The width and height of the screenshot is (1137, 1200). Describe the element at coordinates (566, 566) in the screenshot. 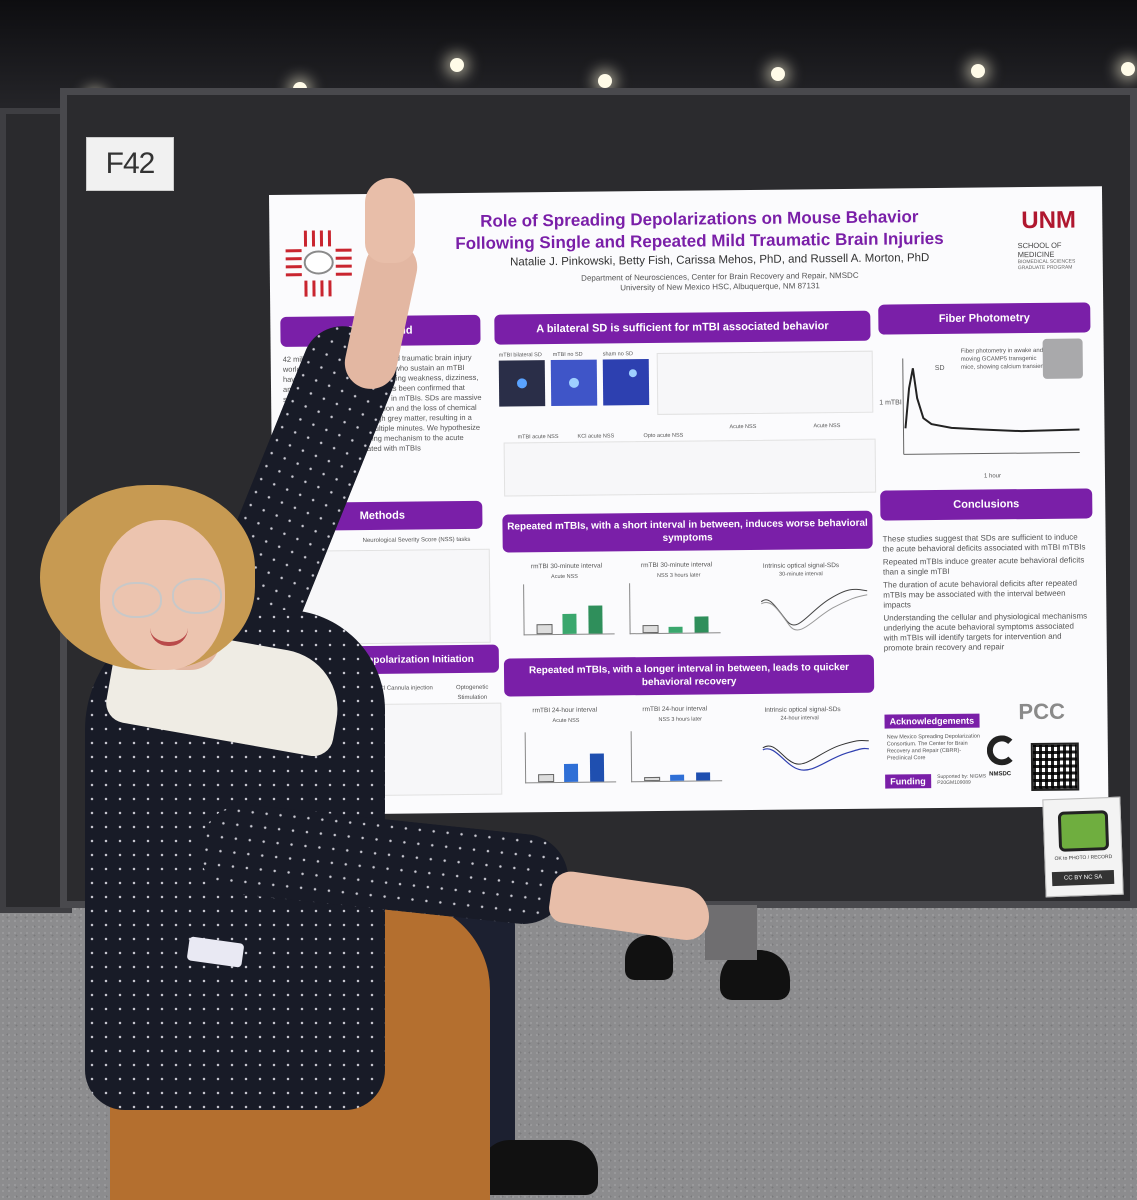

I see `short-chart-title-1: rmTBI 30-minute interval` at that location.